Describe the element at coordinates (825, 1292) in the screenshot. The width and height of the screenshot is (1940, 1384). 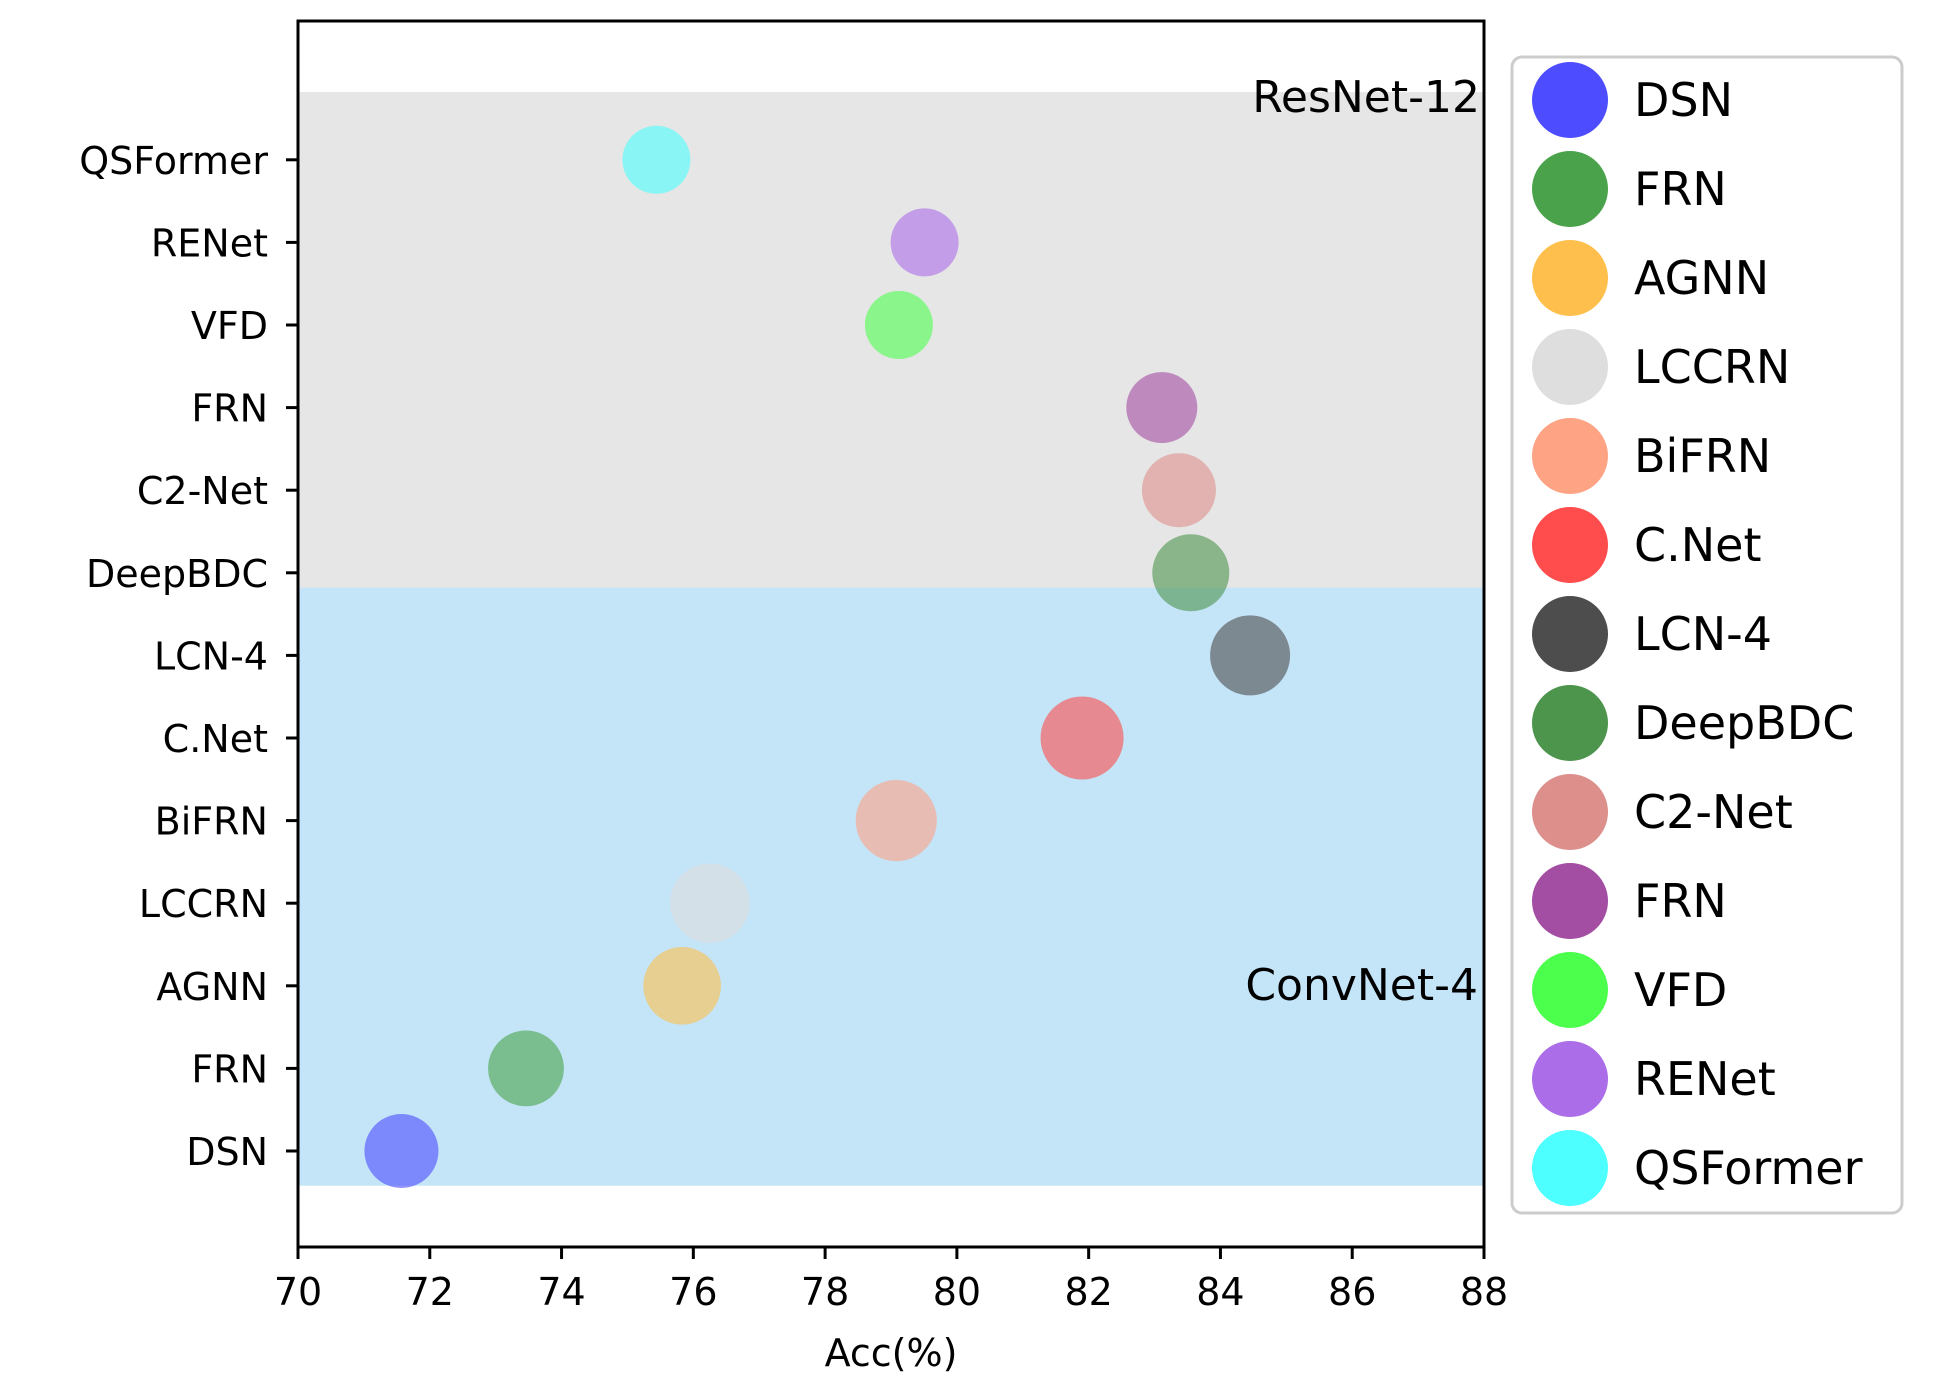
I see `x-tick-label: 78` at that location.